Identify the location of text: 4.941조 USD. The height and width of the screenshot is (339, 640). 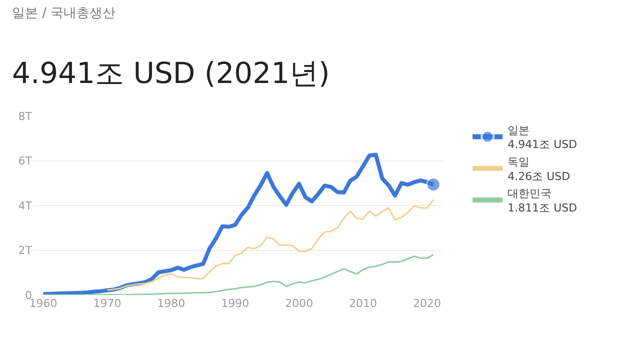
(543, 145).